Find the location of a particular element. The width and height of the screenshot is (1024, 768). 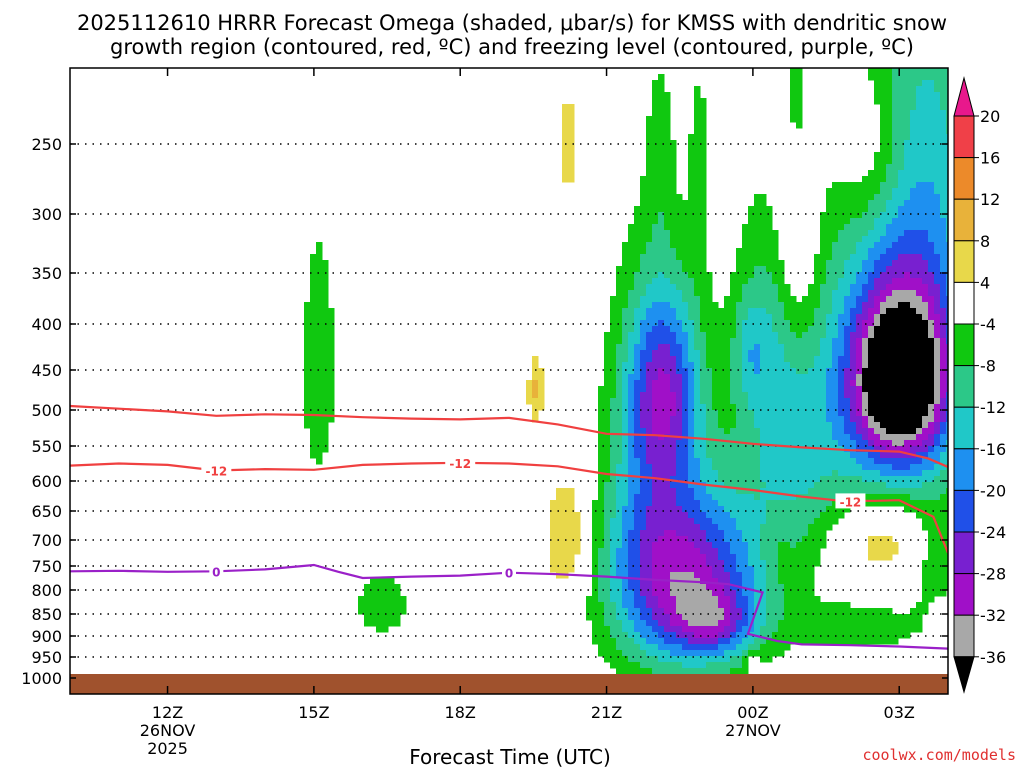

colorbar-label: -12 is located at coordinates (993, 407).